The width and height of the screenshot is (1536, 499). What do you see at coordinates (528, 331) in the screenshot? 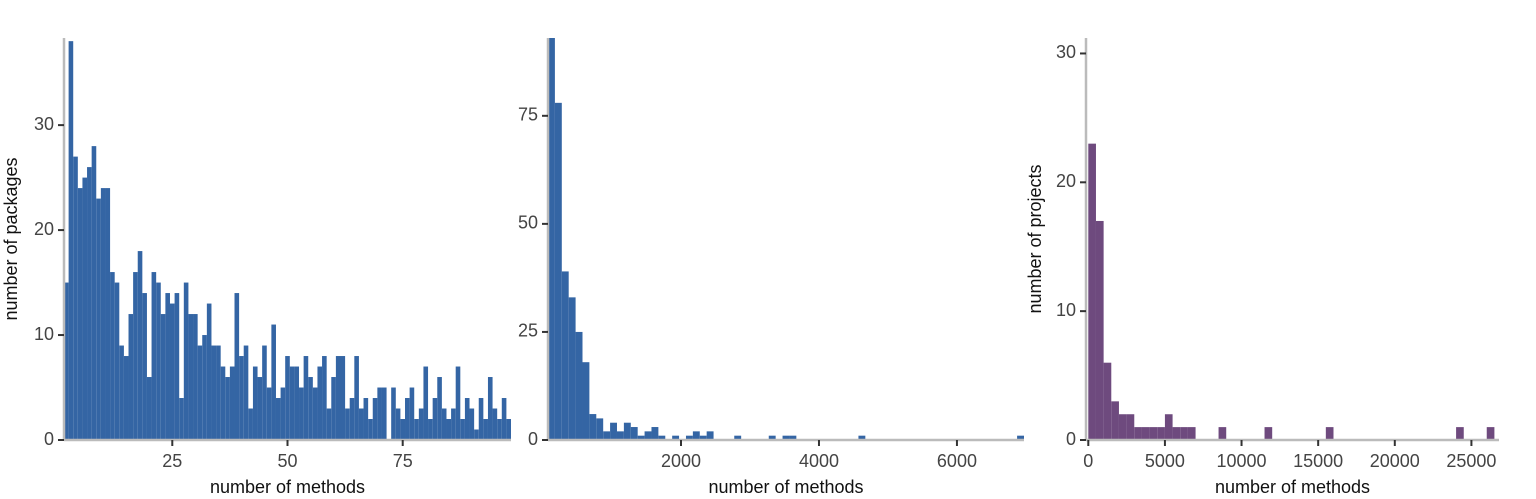
I see `y-tick-label: 25` at bounding box center [528, 331].